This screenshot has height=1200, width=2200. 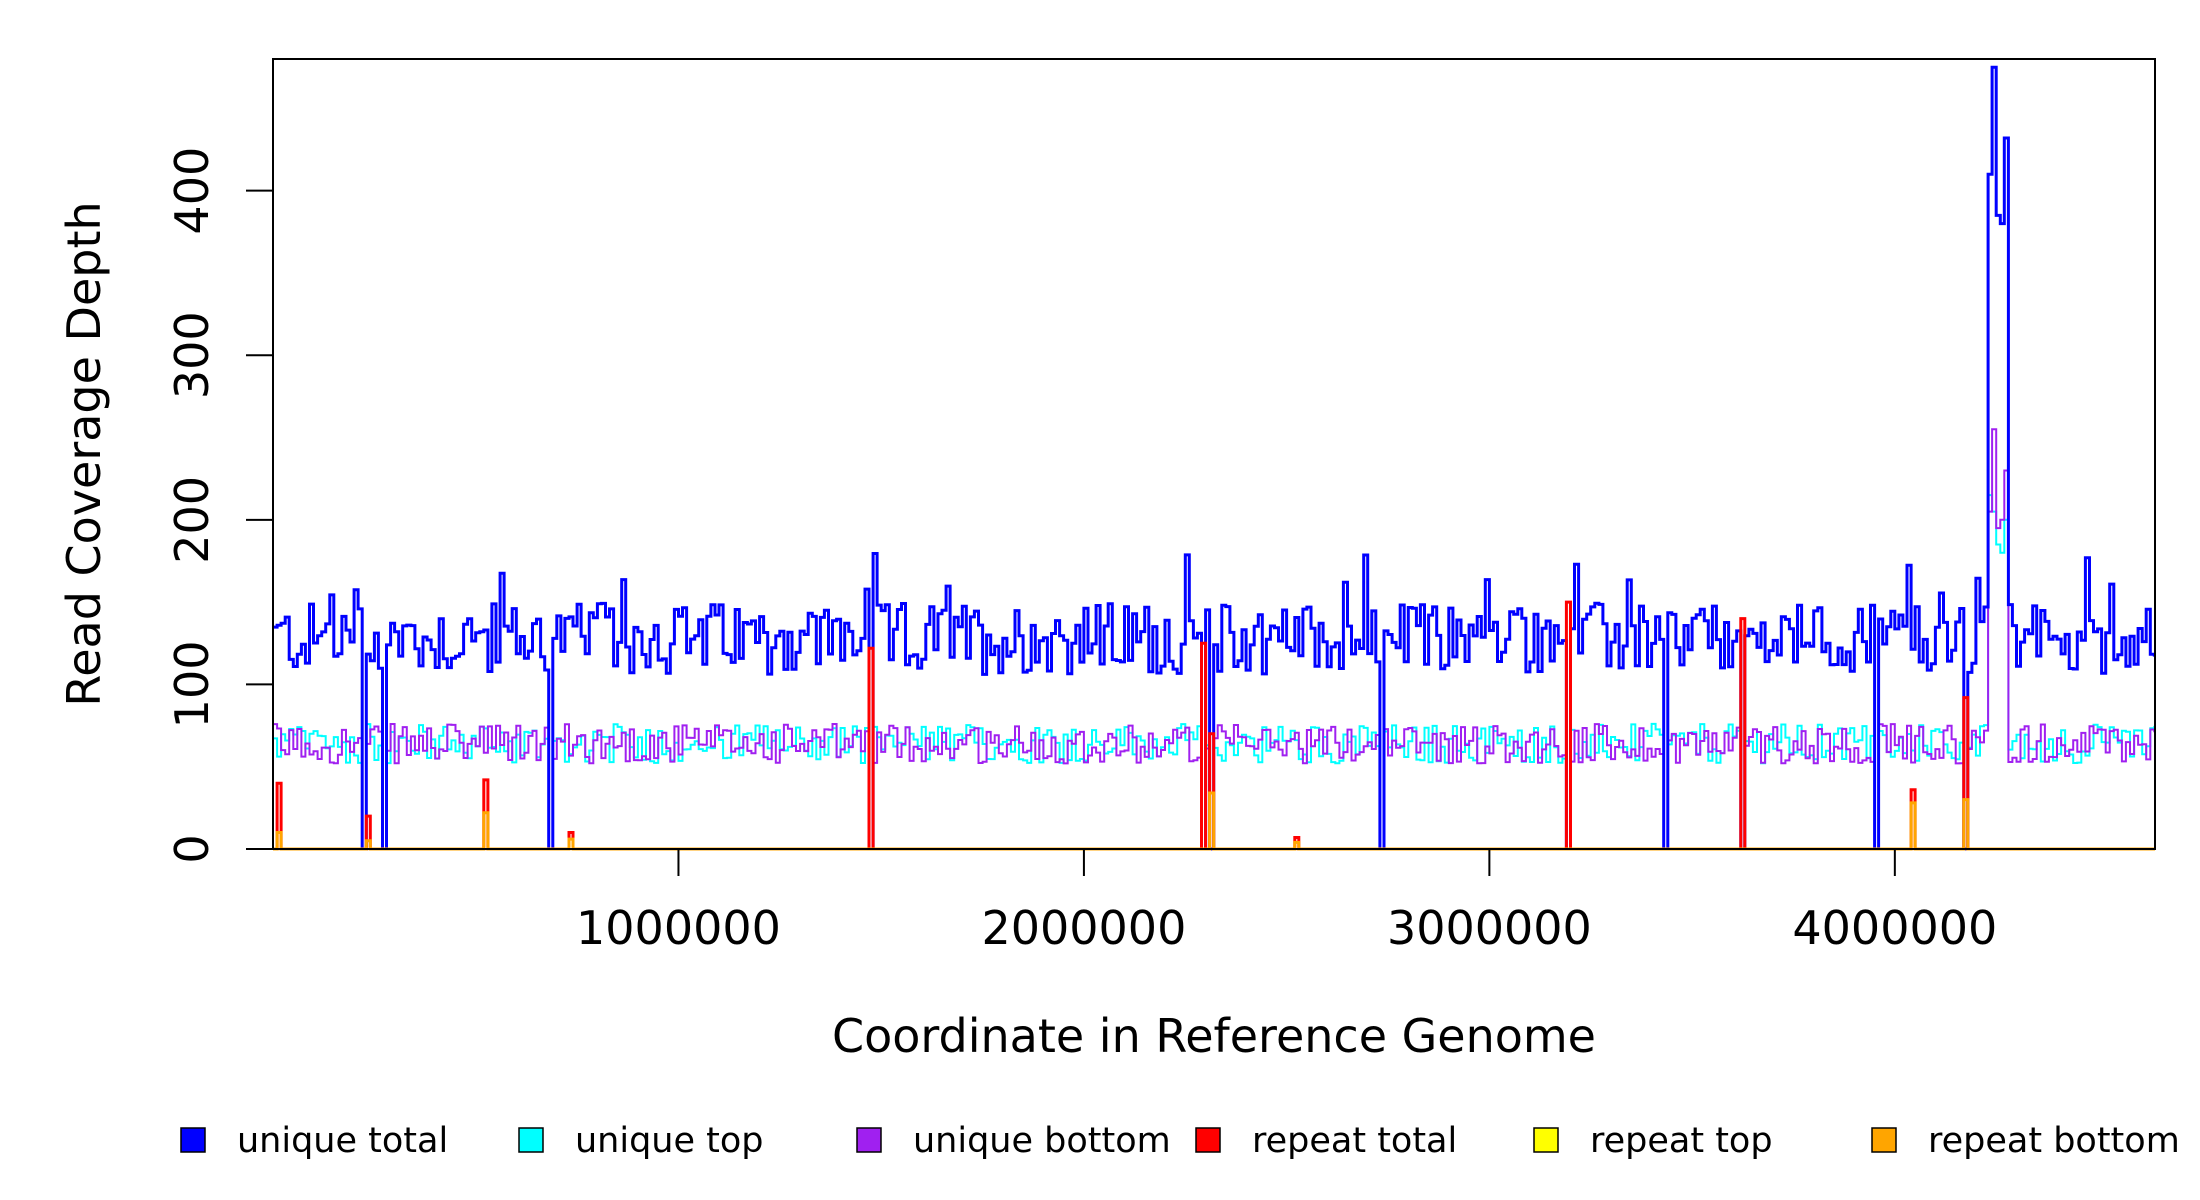 I want to click on y-tick-label: 100, so click(x=192, y=685).